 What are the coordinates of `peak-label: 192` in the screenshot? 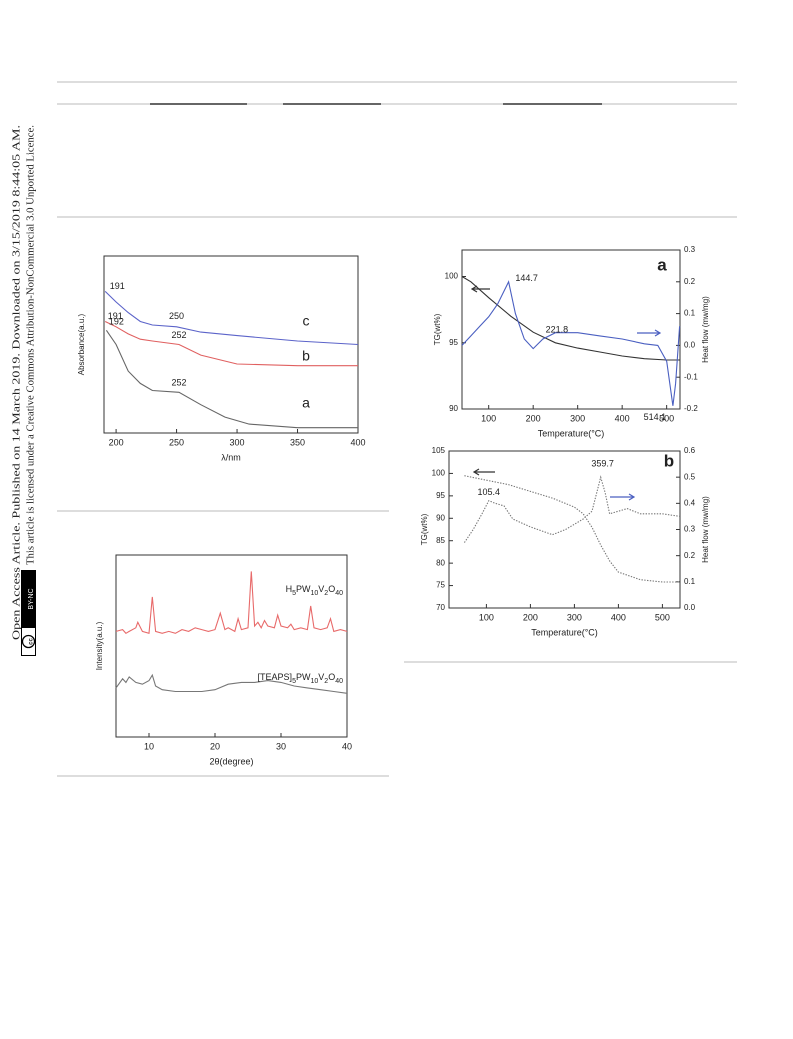 It's located at (116, 322).